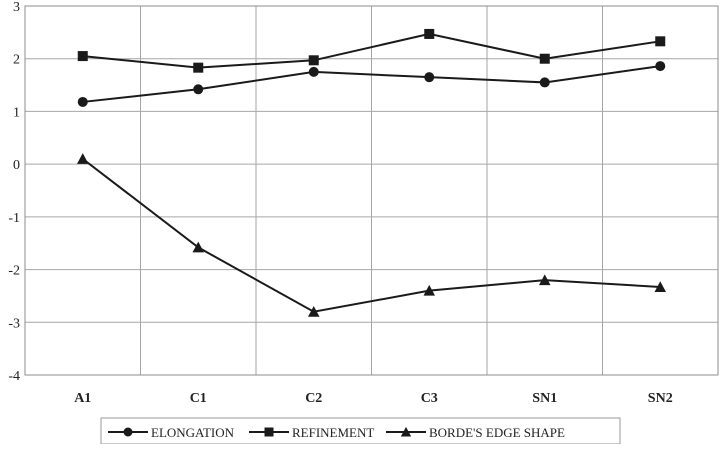 The height and width of the screenshot is (449, 720). What do you see at coordinates (14, 192) in the screenshot?
I see `y-axis-ticks: 3 2 1 0 -1 -2 -3 -4` at bounding box center [14, 192].